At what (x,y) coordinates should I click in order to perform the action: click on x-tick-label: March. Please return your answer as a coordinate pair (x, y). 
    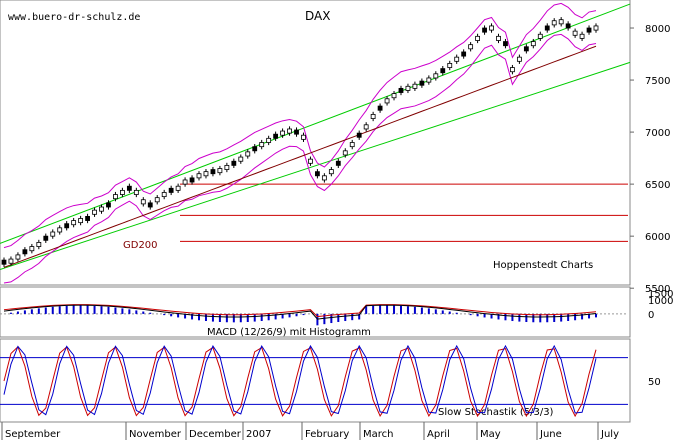
    Looking at the image, I should click on (378, 434).